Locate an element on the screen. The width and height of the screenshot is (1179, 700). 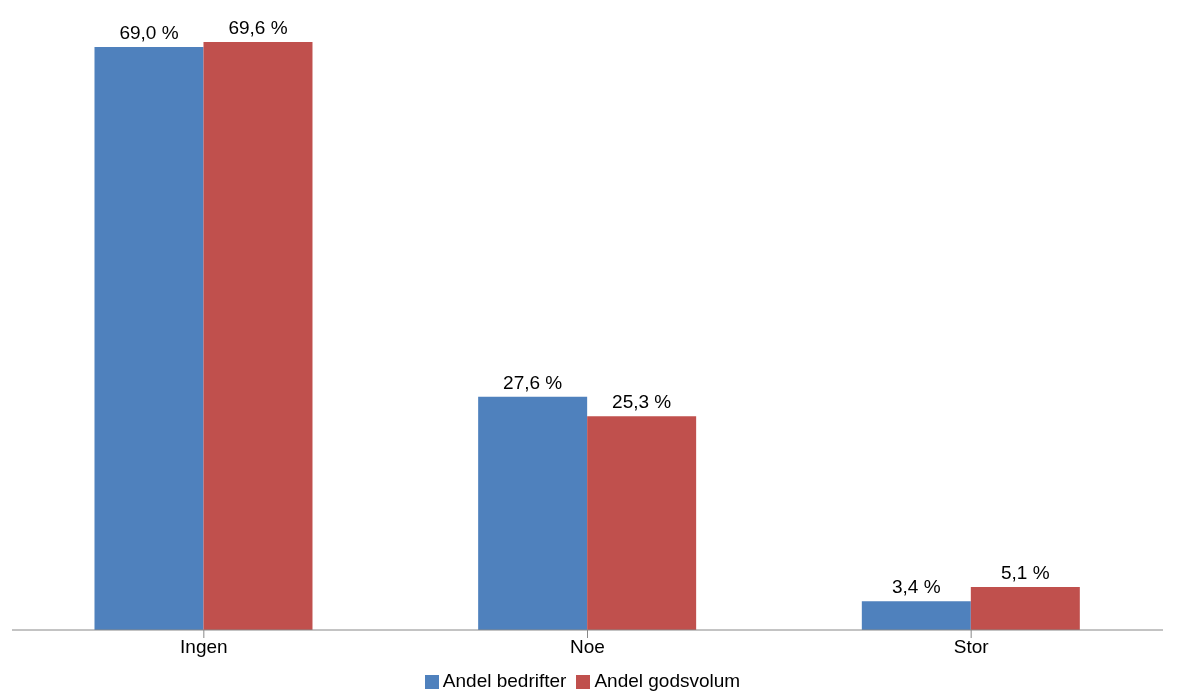
legend-label: Andel godsvolum is located at coordinates (667, 680).